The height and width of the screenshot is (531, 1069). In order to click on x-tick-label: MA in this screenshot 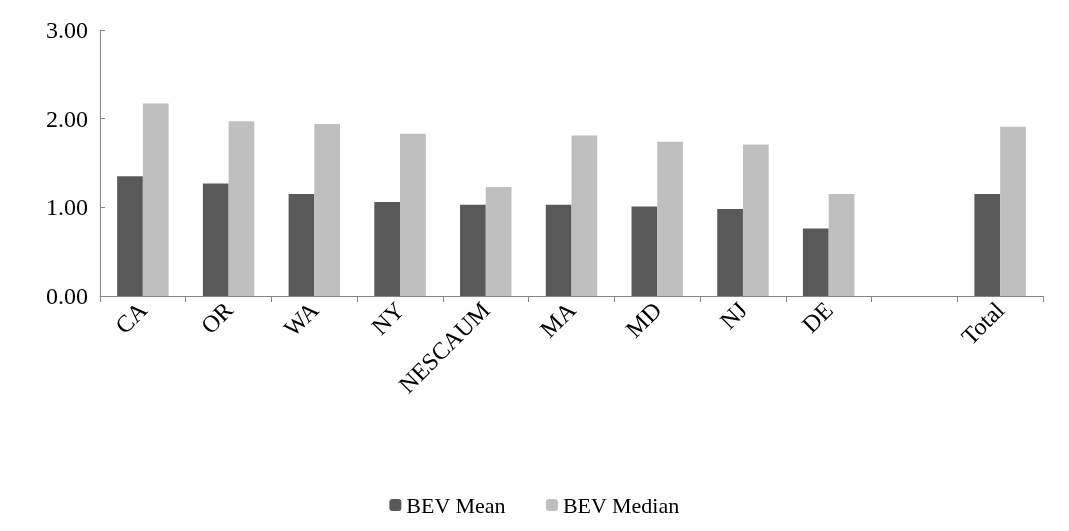, I will do `click(558, 319)`.